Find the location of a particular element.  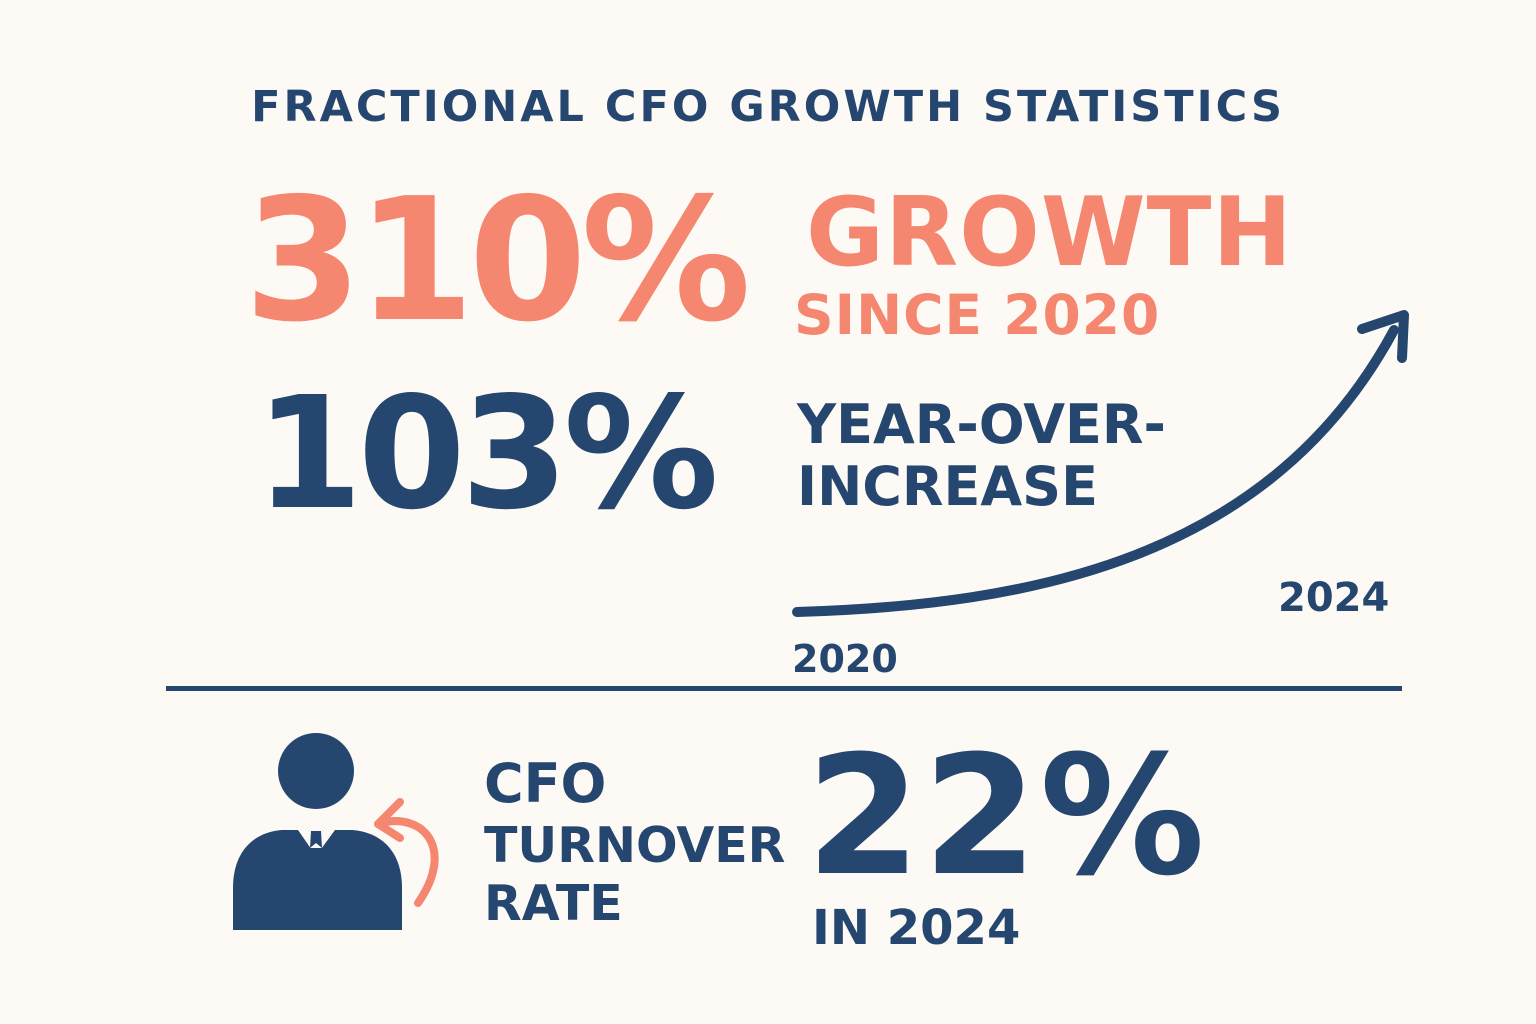

tie is located at coordinates (316, 839).